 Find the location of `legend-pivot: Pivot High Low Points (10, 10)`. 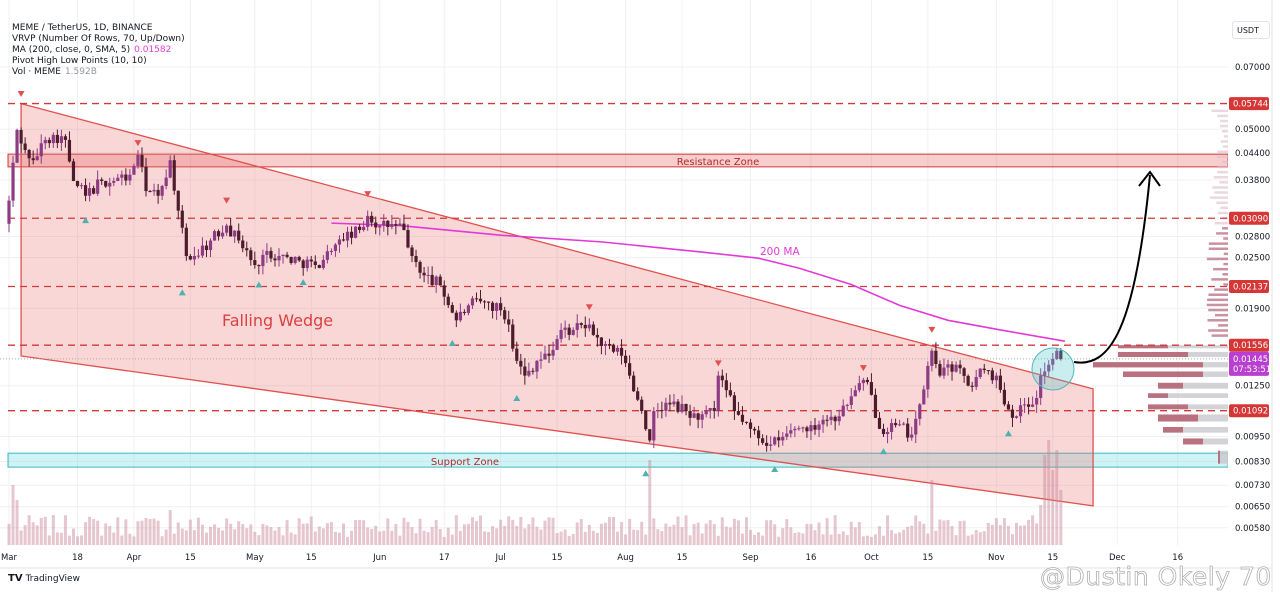

legend-pivot: Pivot High Low Points (10, 10) is located at coordinates (79, 61).